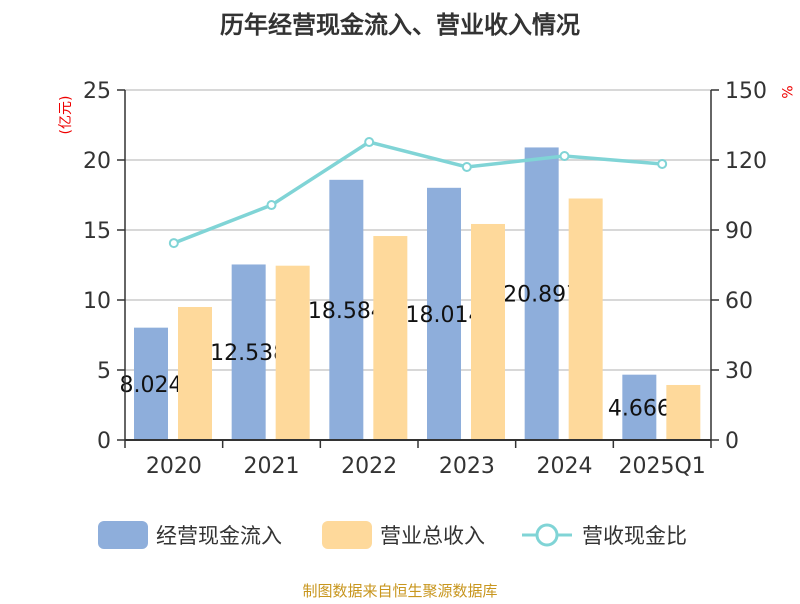  I want to click on left-tick-label: 0, so click(104, 441).